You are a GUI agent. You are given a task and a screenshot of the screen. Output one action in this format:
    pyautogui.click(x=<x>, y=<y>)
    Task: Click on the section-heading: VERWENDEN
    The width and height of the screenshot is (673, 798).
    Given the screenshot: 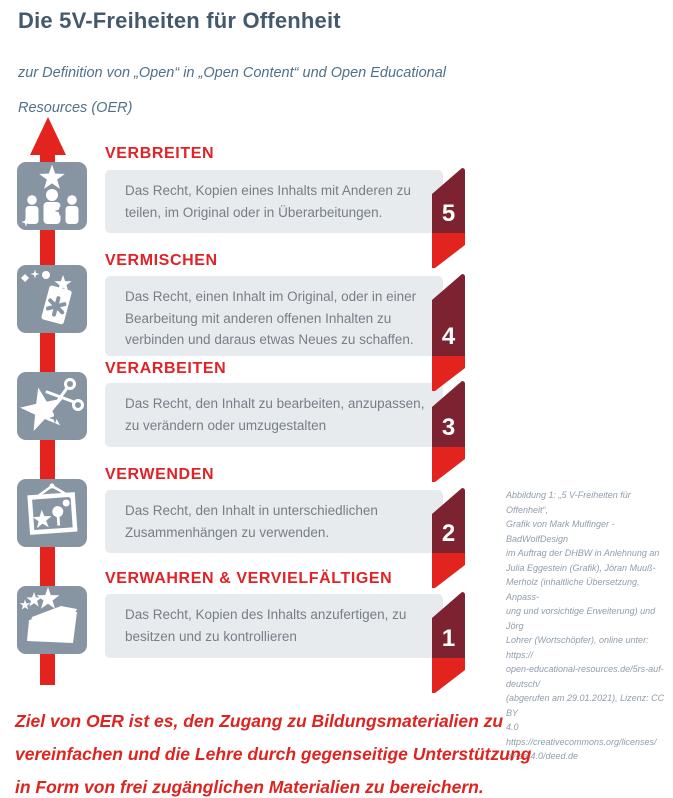 What is the action you would take?
    pyautogui.click(x=160, y=474)
    